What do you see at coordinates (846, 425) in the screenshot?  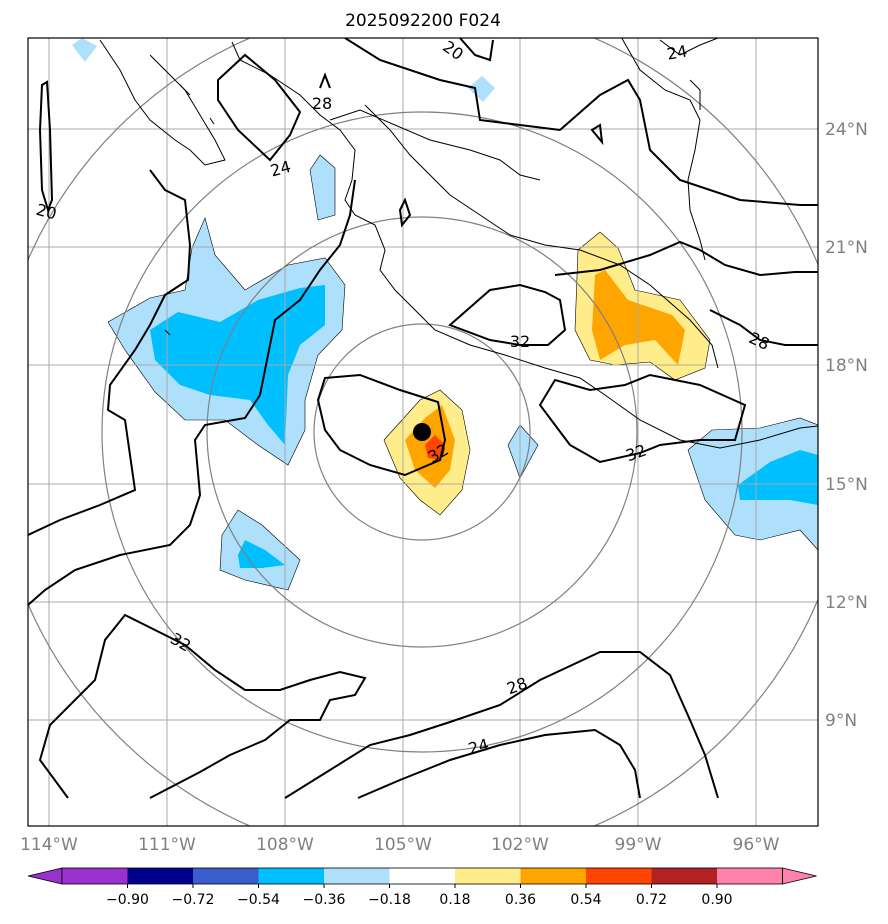 I see `latitude-labels: 24°N 21°N 18°N 15°N 12°N 9°N` at bounding box center [846, 425].